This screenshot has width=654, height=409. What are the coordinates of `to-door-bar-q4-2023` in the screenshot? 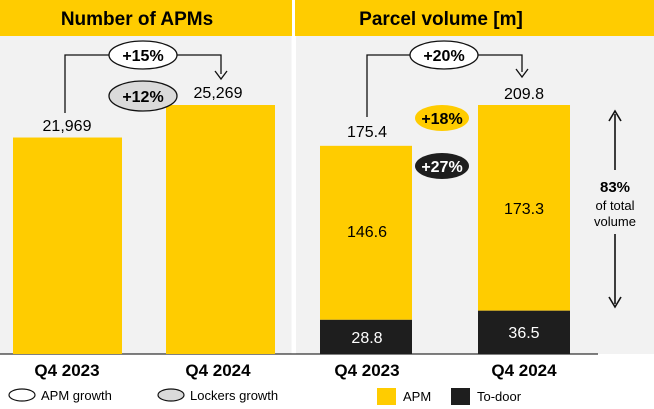 It's located at (366, 336).